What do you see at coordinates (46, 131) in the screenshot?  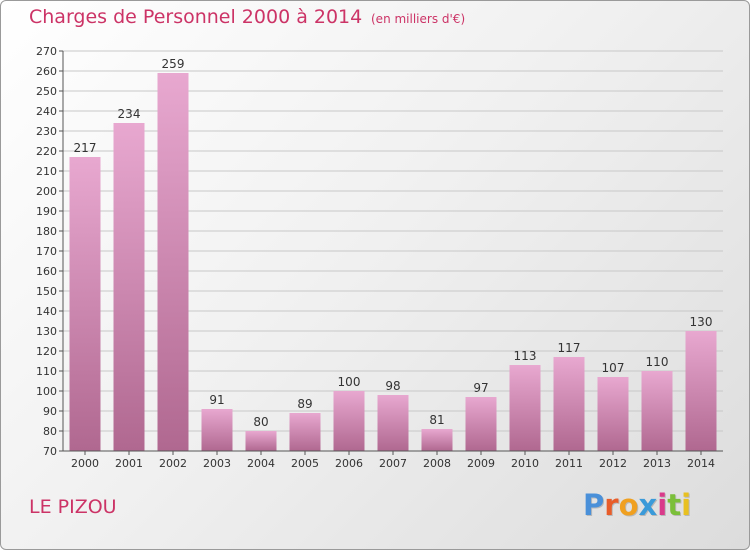 I see `y-tick-label: 230` at bounding box center [46, 131].